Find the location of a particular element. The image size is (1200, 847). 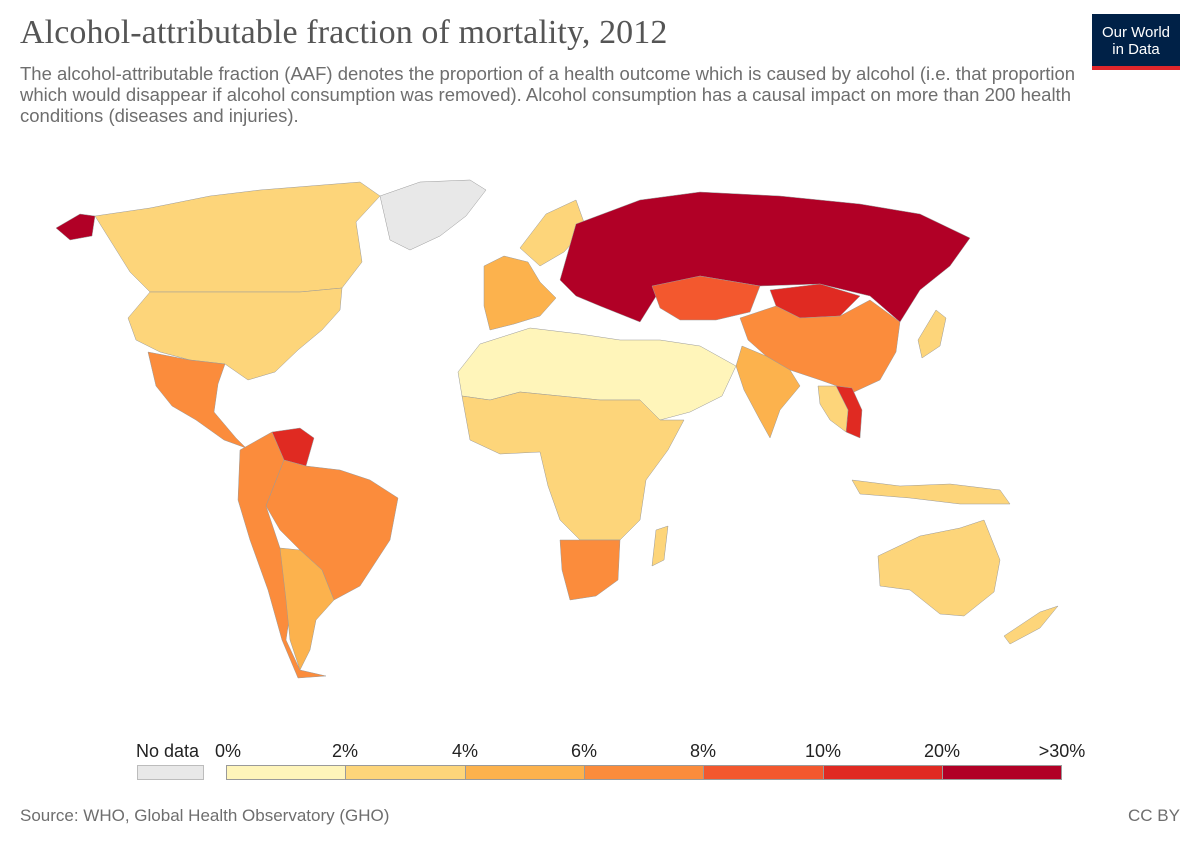

logo-line-1: Our World is located at coordinates (1136, 32).